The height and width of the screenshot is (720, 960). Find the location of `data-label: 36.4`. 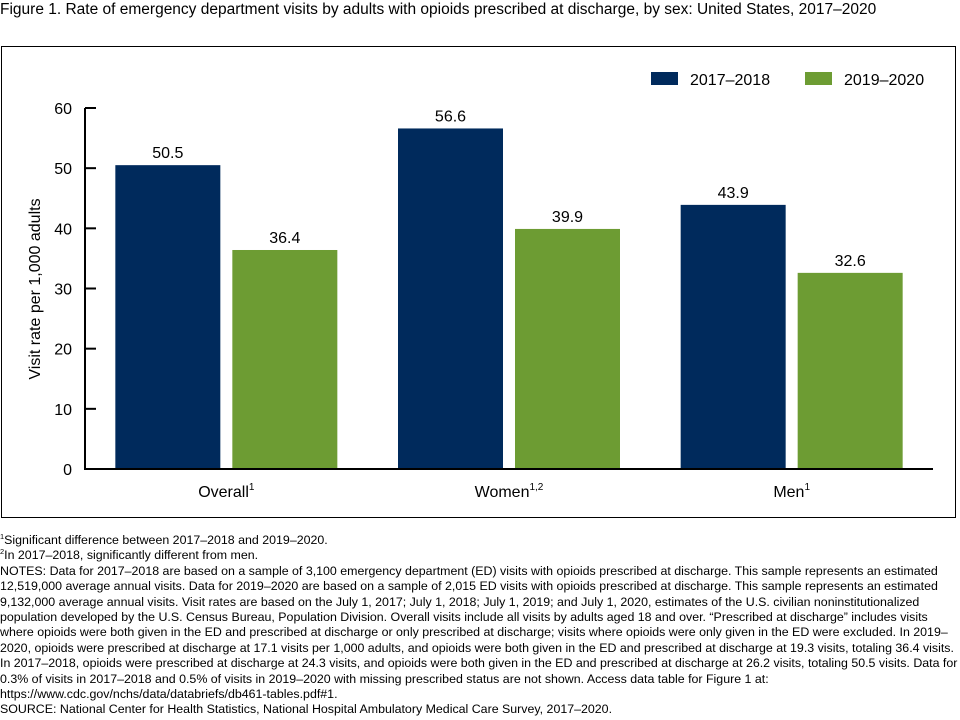

data-label: 36.4 is located at coordinates (284, 238).